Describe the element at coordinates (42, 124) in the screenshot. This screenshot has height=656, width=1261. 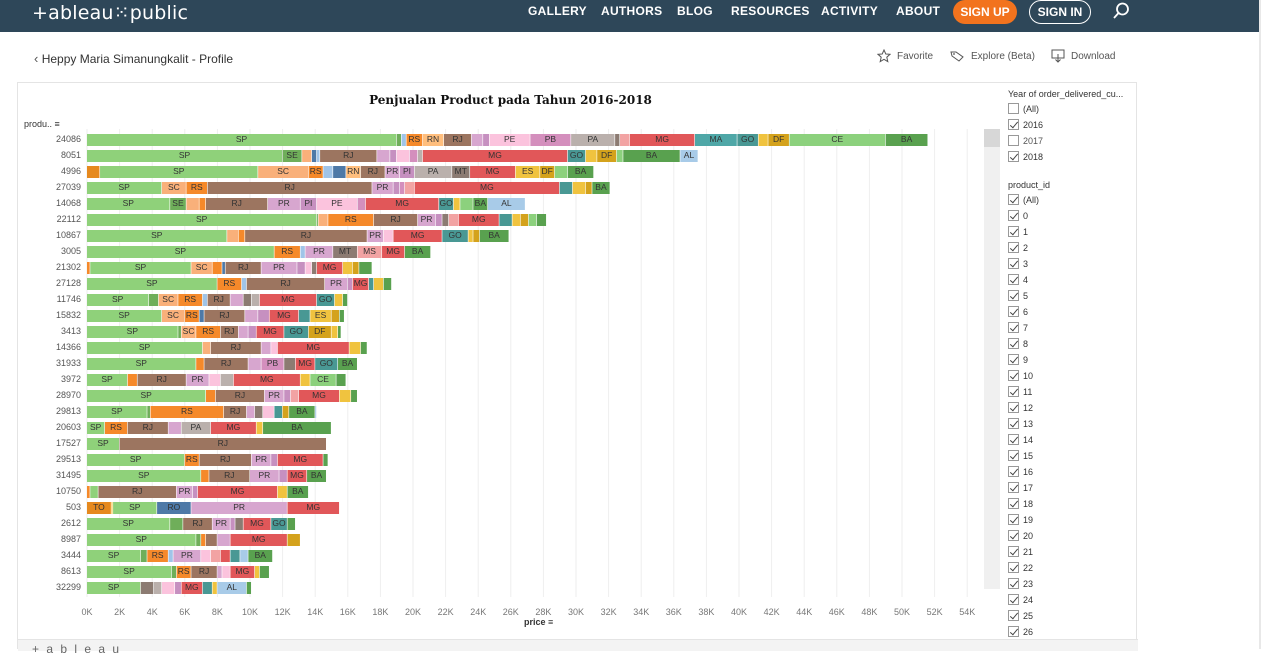
I see `y-axis-title: produ.. ≡` at that location.